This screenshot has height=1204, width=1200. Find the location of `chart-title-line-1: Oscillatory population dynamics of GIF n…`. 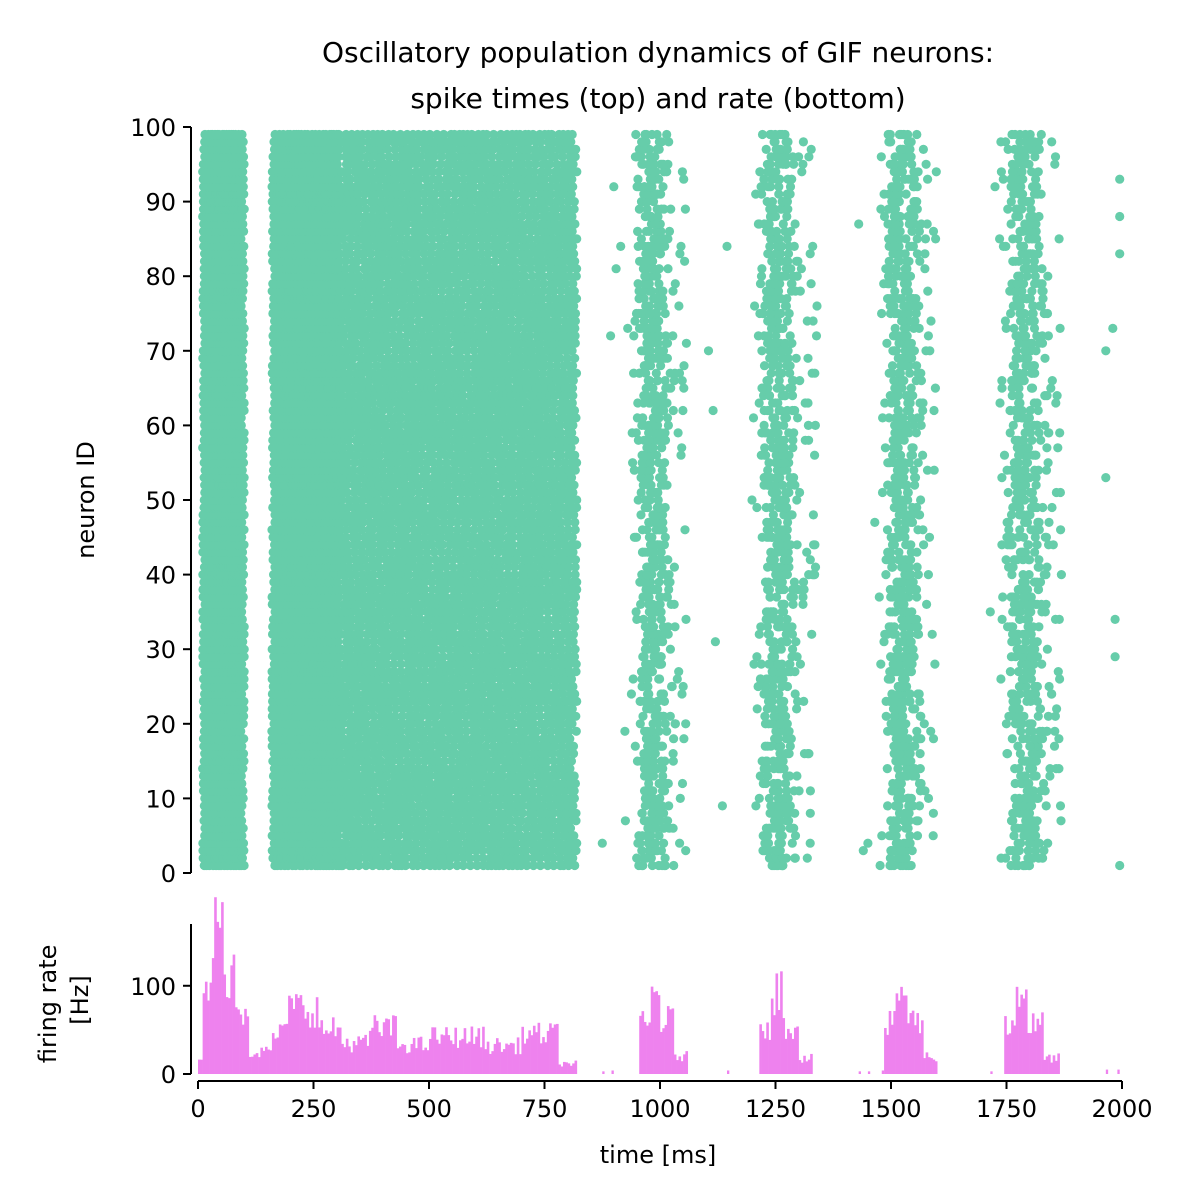

chart-title-line-1: Oscillatory population dynamics of GIF n… is located at coordinates (658, 52).